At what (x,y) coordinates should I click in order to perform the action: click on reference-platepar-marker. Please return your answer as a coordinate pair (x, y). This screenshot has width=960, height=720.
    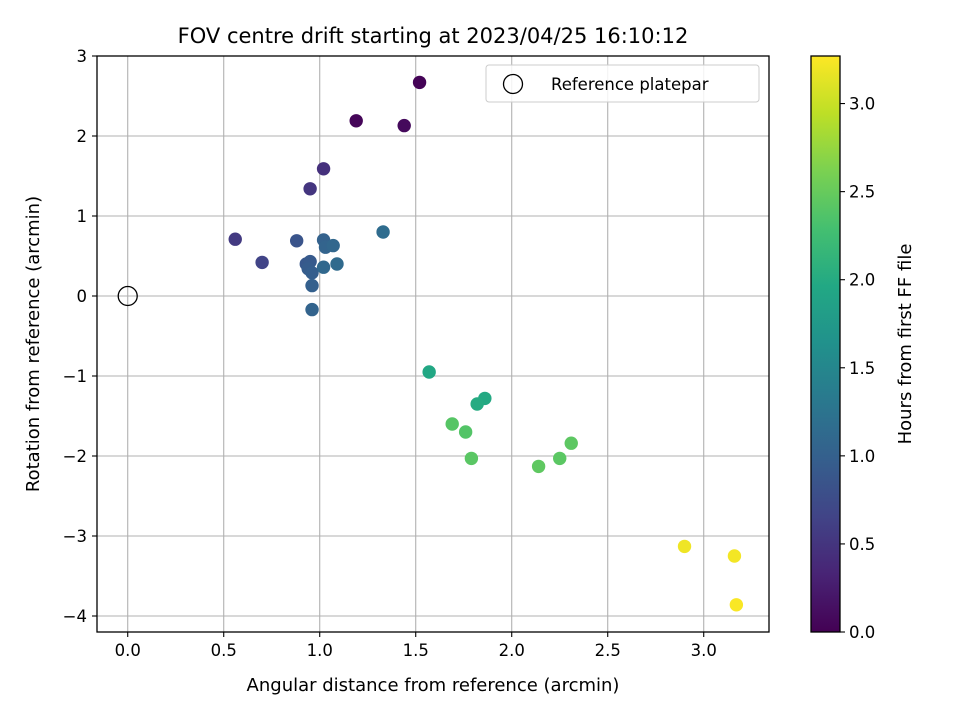
    Looking at the image, I should click on (127, 296).